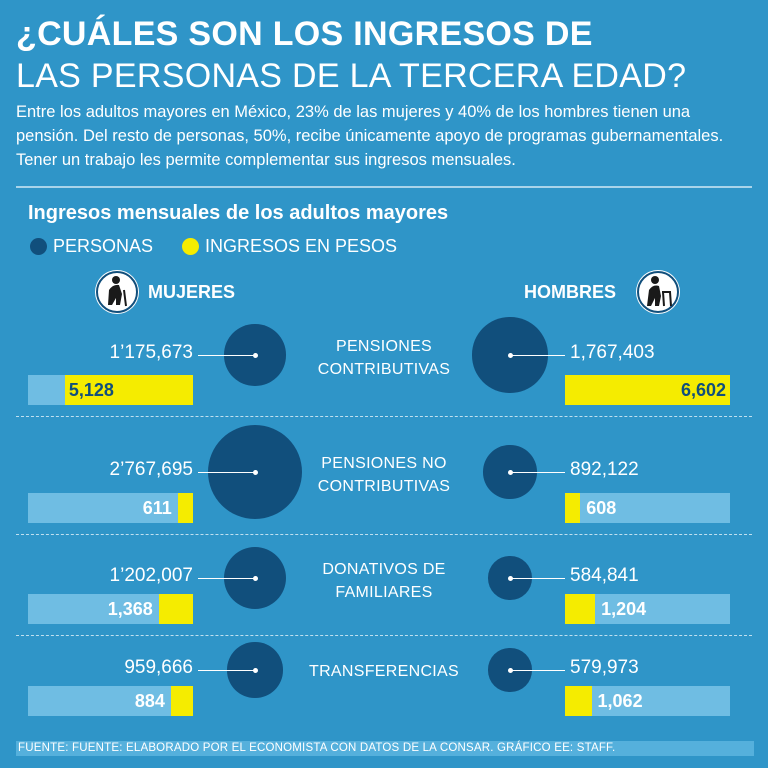 The image size is (768, 768). Describe the element at coordinates (384, 671) in the screenshot. I see `category-label: TRANSFERENCIAS` at that location.